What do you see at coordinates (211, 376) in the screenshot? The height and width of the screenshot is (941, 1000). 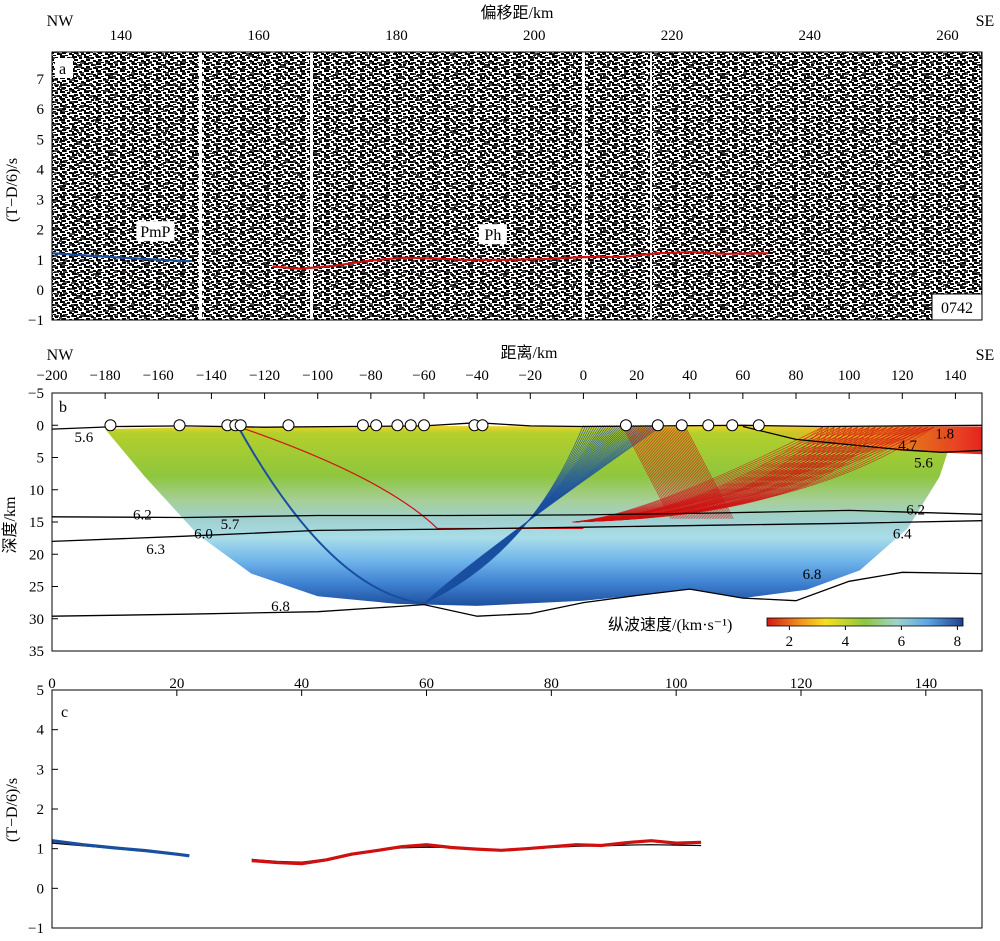 I see `x-tick-label: −140` at bounding box center [211, 376].